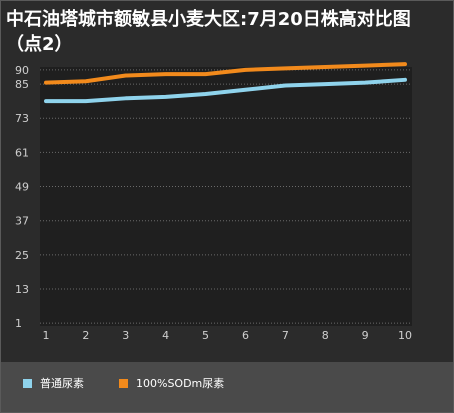 Image resolution: width=454 pixels, height=413 pixels. I want to click on x-tick-label: 10, so click(405, 335).